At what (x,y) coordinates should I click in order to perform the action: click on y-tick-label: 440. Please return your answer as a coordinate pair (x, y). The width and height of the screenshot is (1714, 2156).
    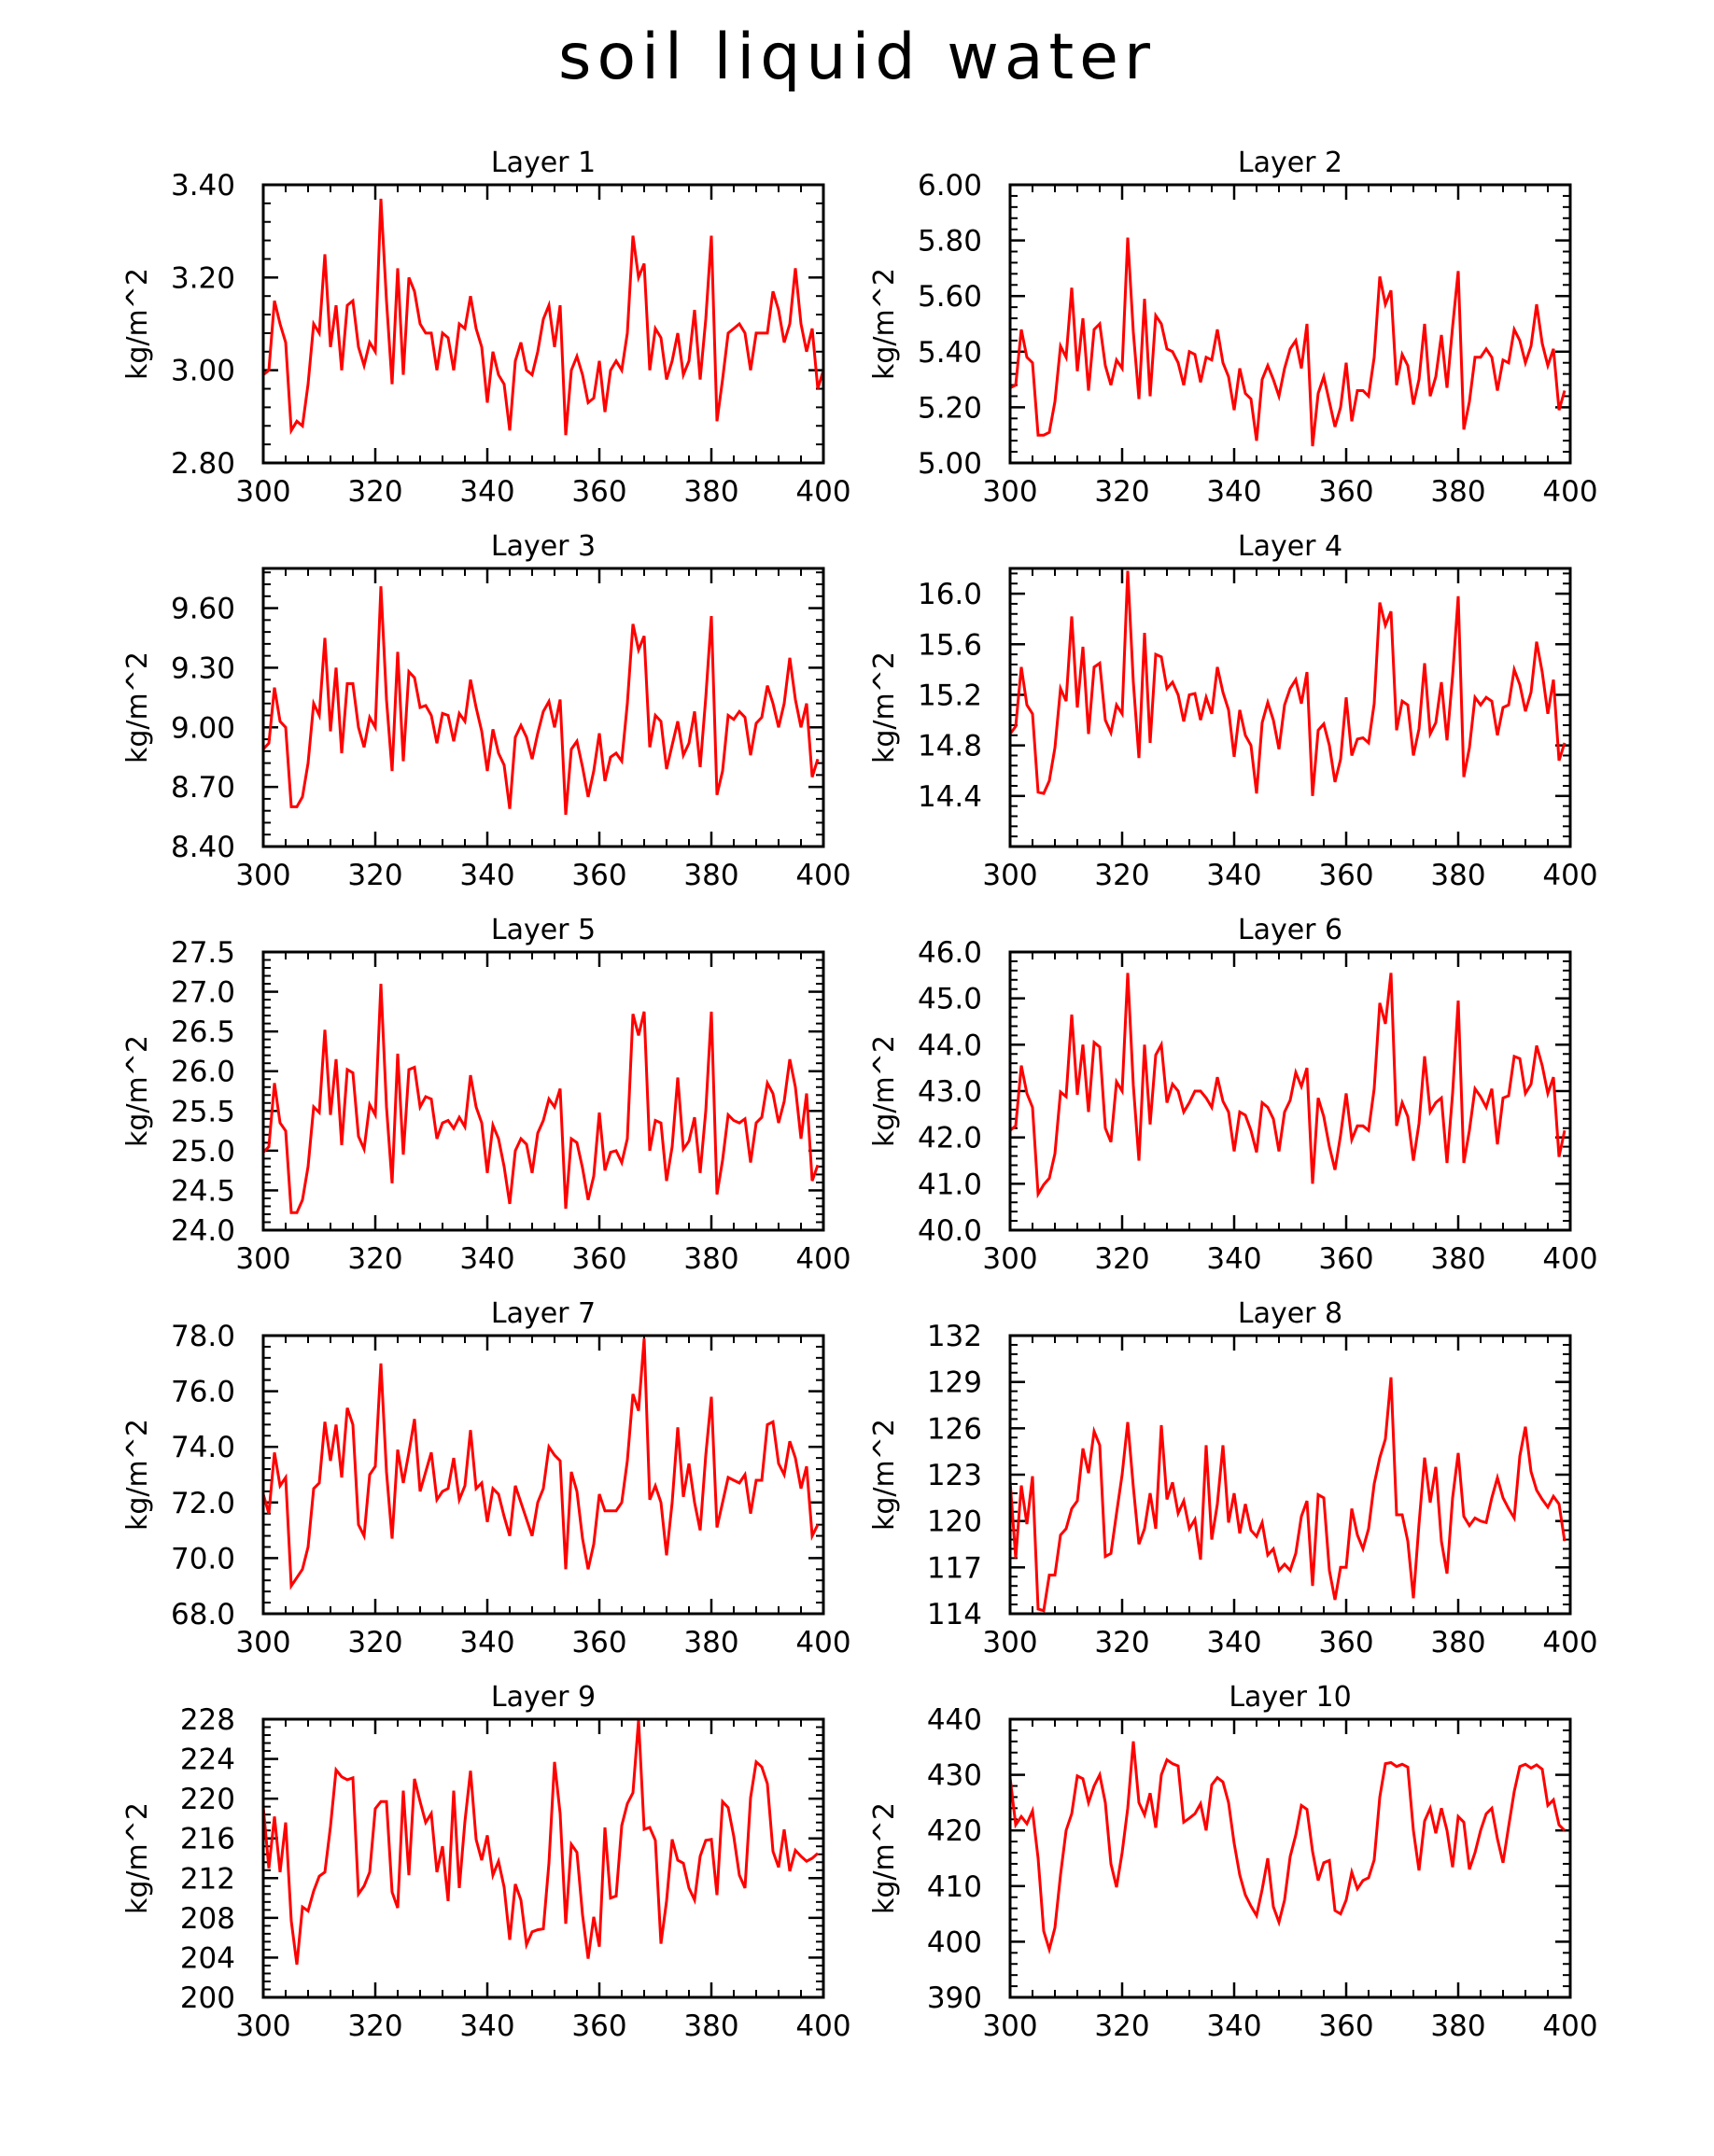
    Looking at the image, I should click on (955, 1720).